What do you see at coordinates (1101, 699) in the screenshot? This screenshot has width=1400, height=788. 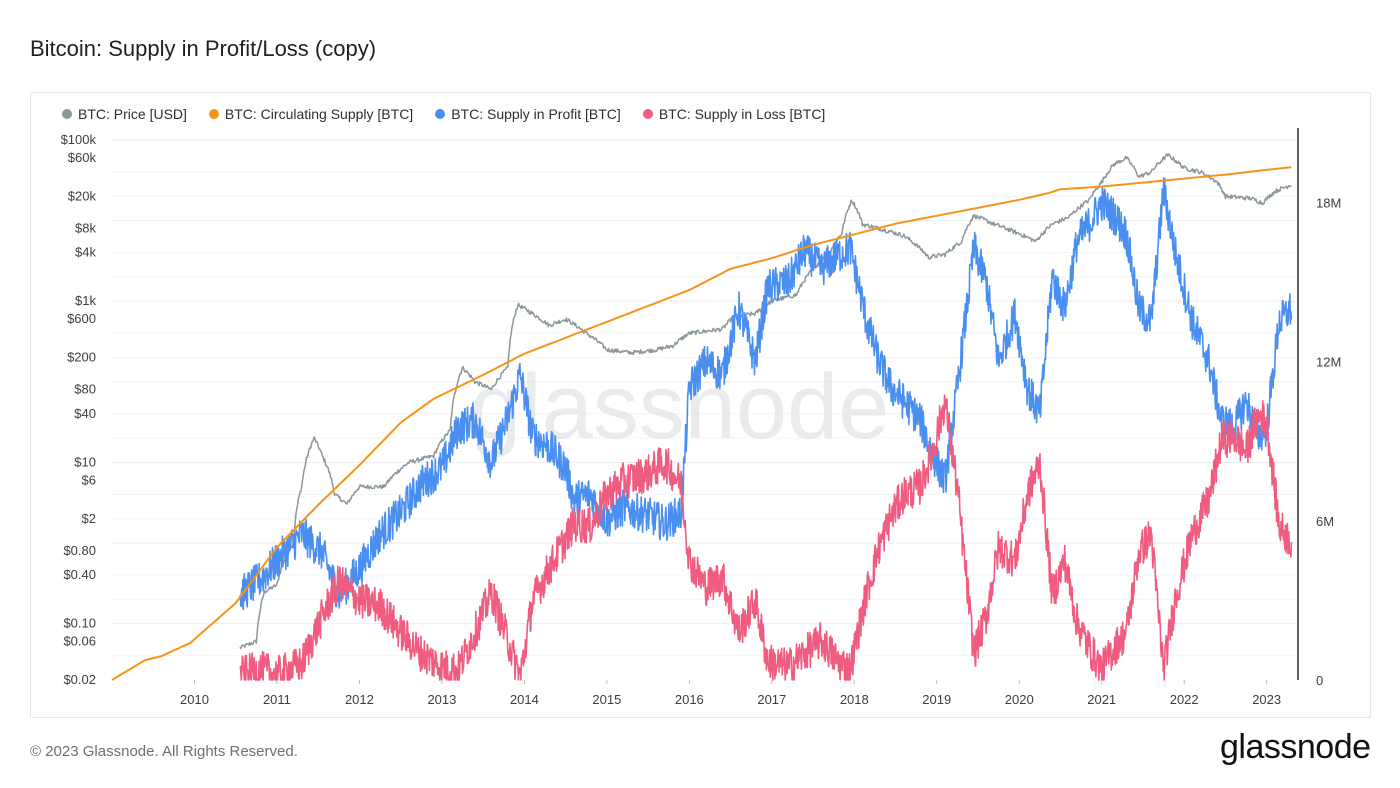 I see `x-tick-label: 2021` at bounding box center [1101, 699].